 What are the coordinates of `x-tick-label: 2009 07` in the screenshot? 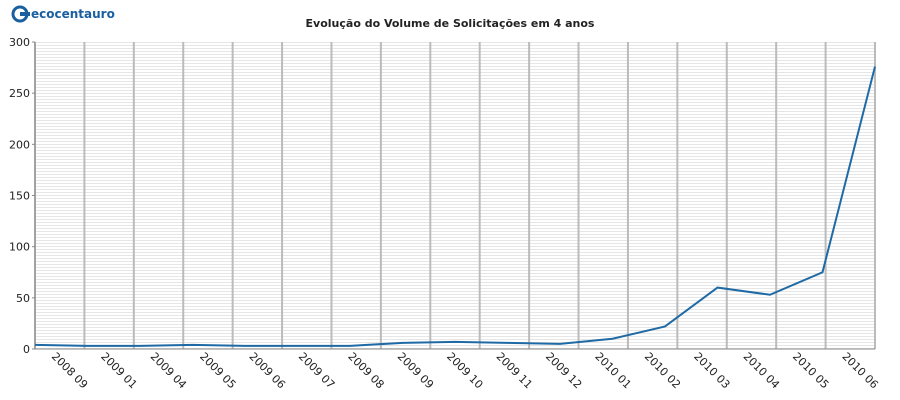 It's located at (316, 370).